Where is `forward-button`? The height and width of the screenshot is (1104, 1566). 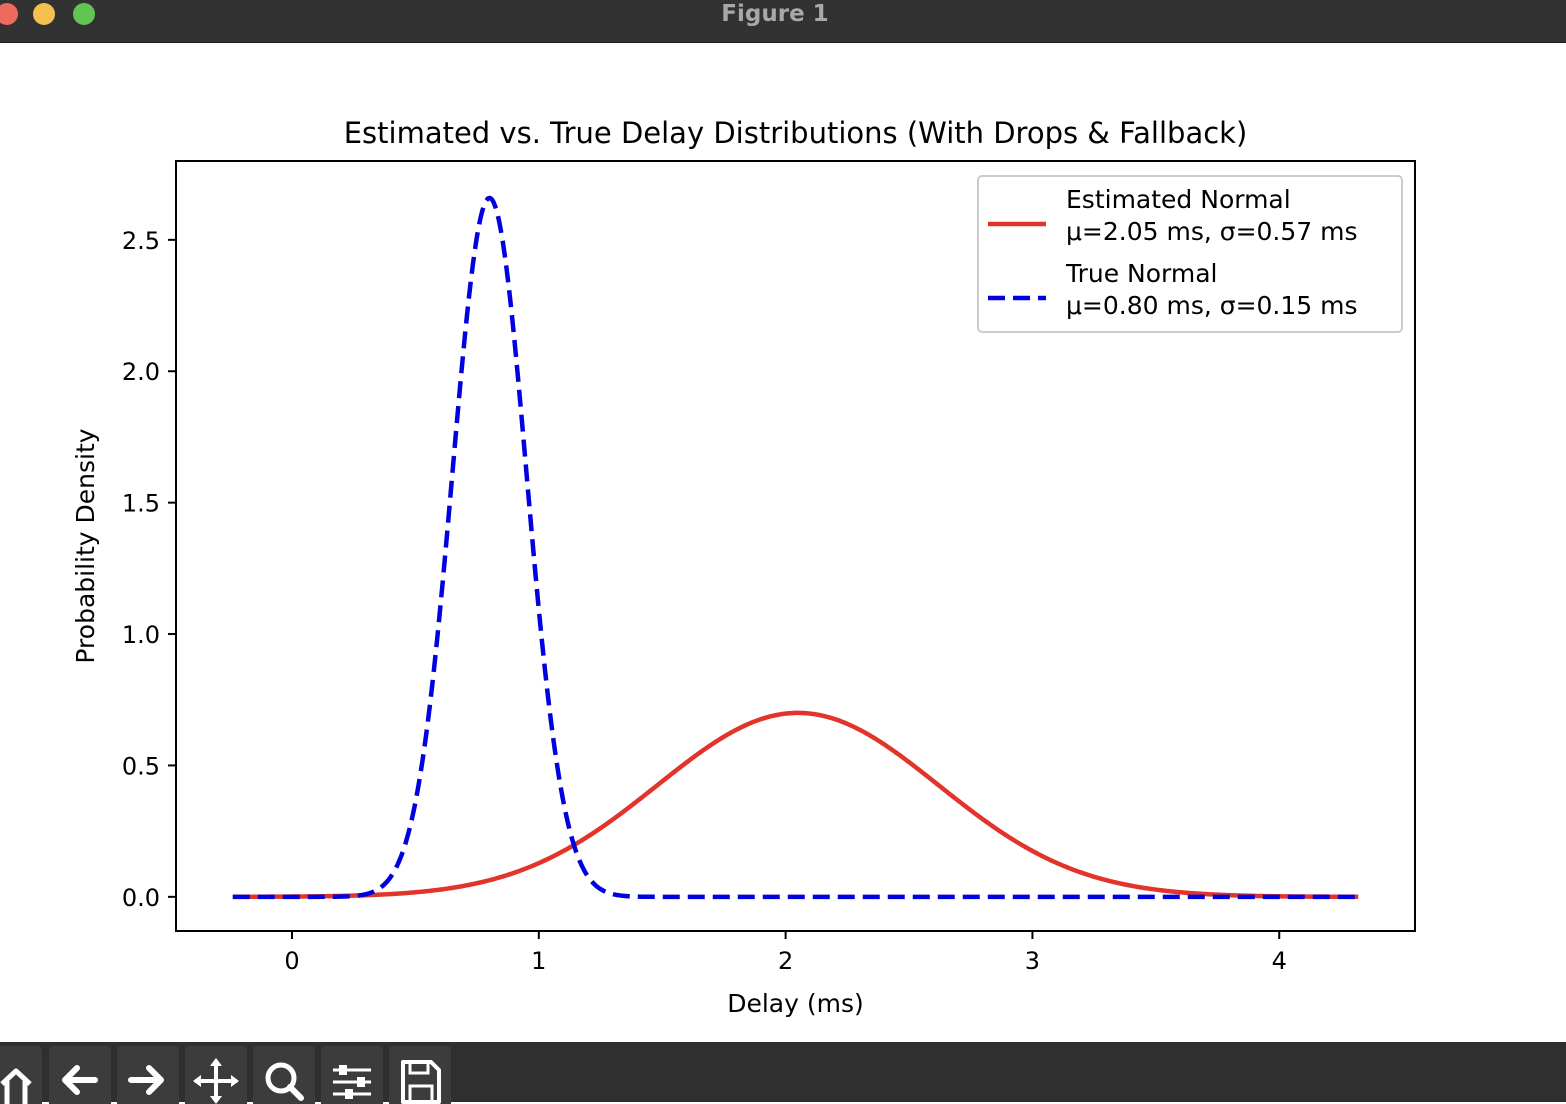 forward-button is located at coordinates (148, 1075).